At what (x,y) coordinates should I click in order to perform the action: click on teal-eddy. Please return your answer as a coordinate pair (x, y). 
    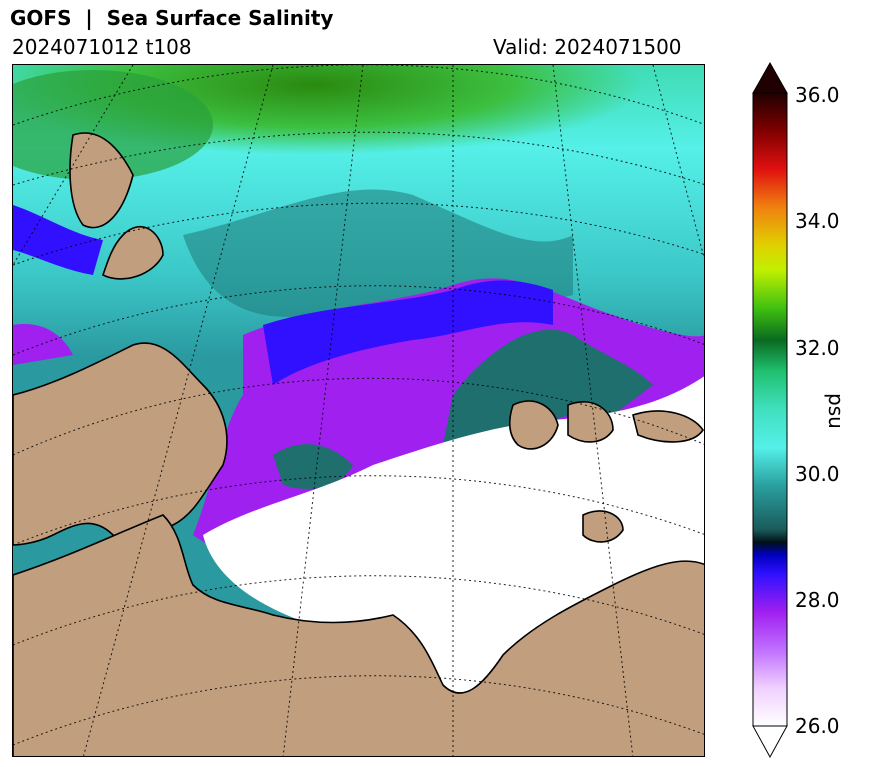
    Looking at the image, I should click on (313, 466).